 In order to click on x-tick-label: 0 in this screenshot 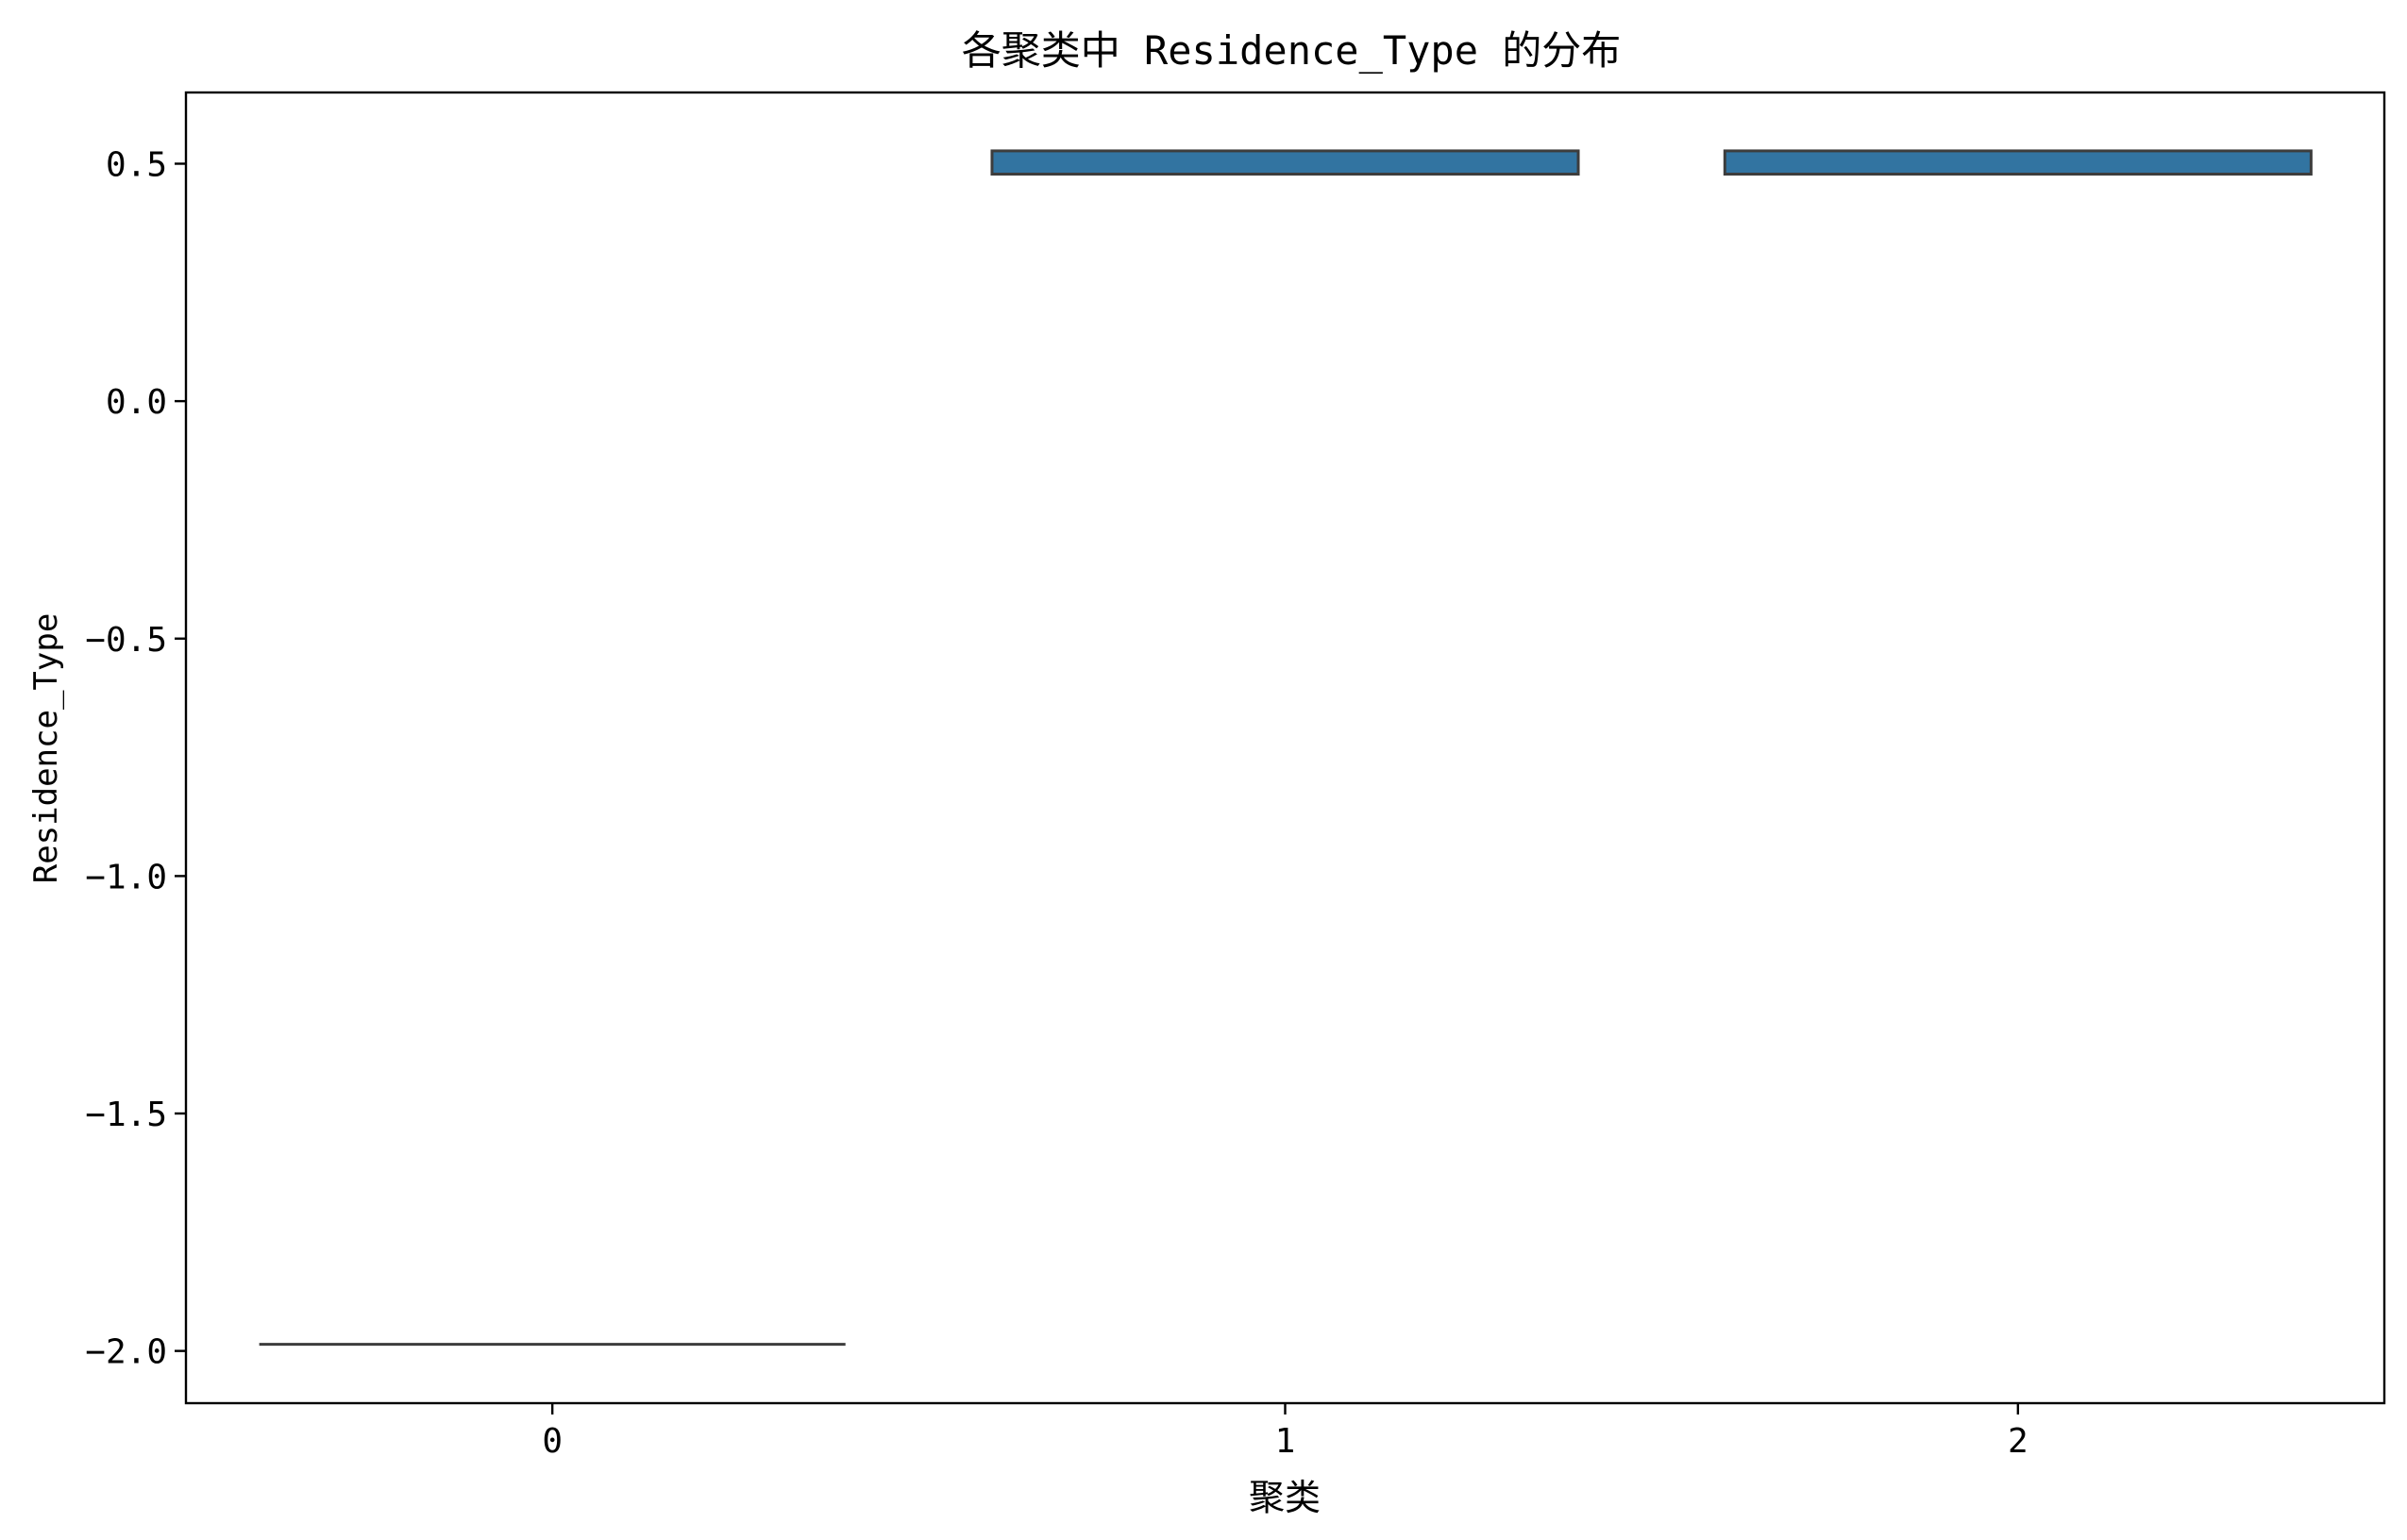, I will do `click(552, 1441)`.